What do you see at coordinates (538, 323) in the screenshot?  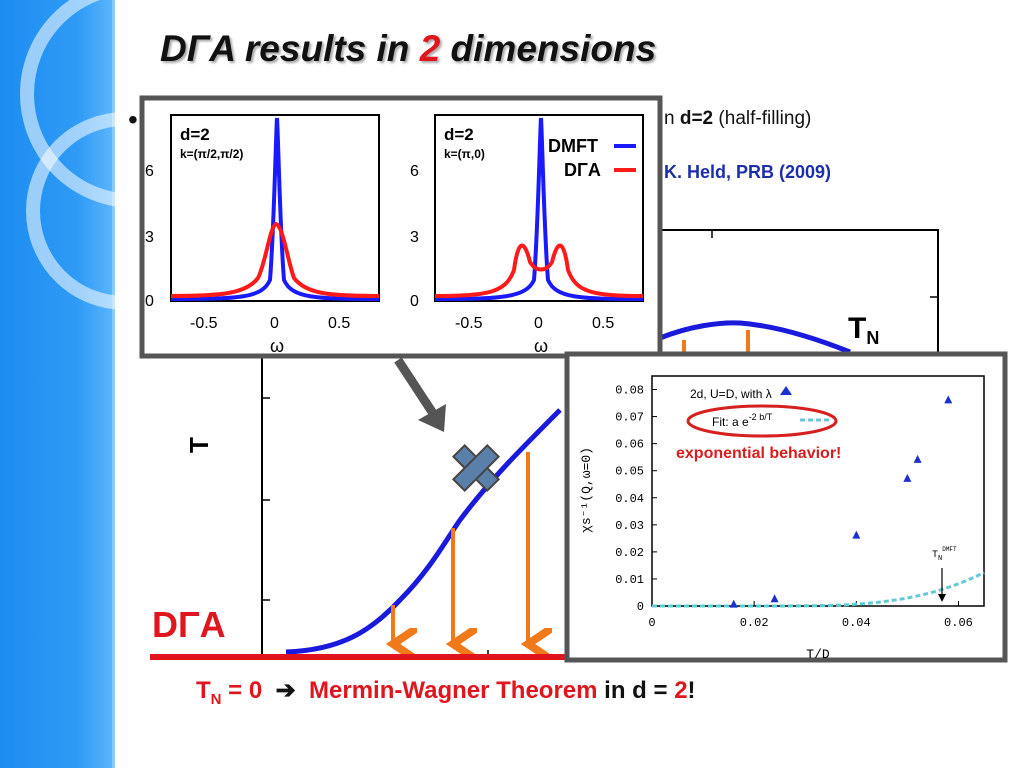 I see `panel2-xtick-0: 0` at bounding box center [538, 323].